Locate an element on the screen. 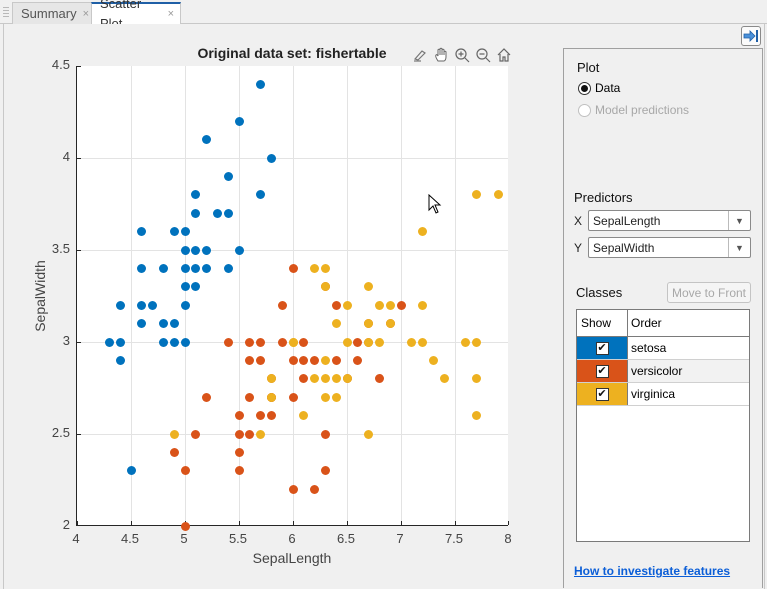 The width and height of the screenshot is (767, 589). table-row-virginica: ✔ virginica is located at coordinates (663, 394).